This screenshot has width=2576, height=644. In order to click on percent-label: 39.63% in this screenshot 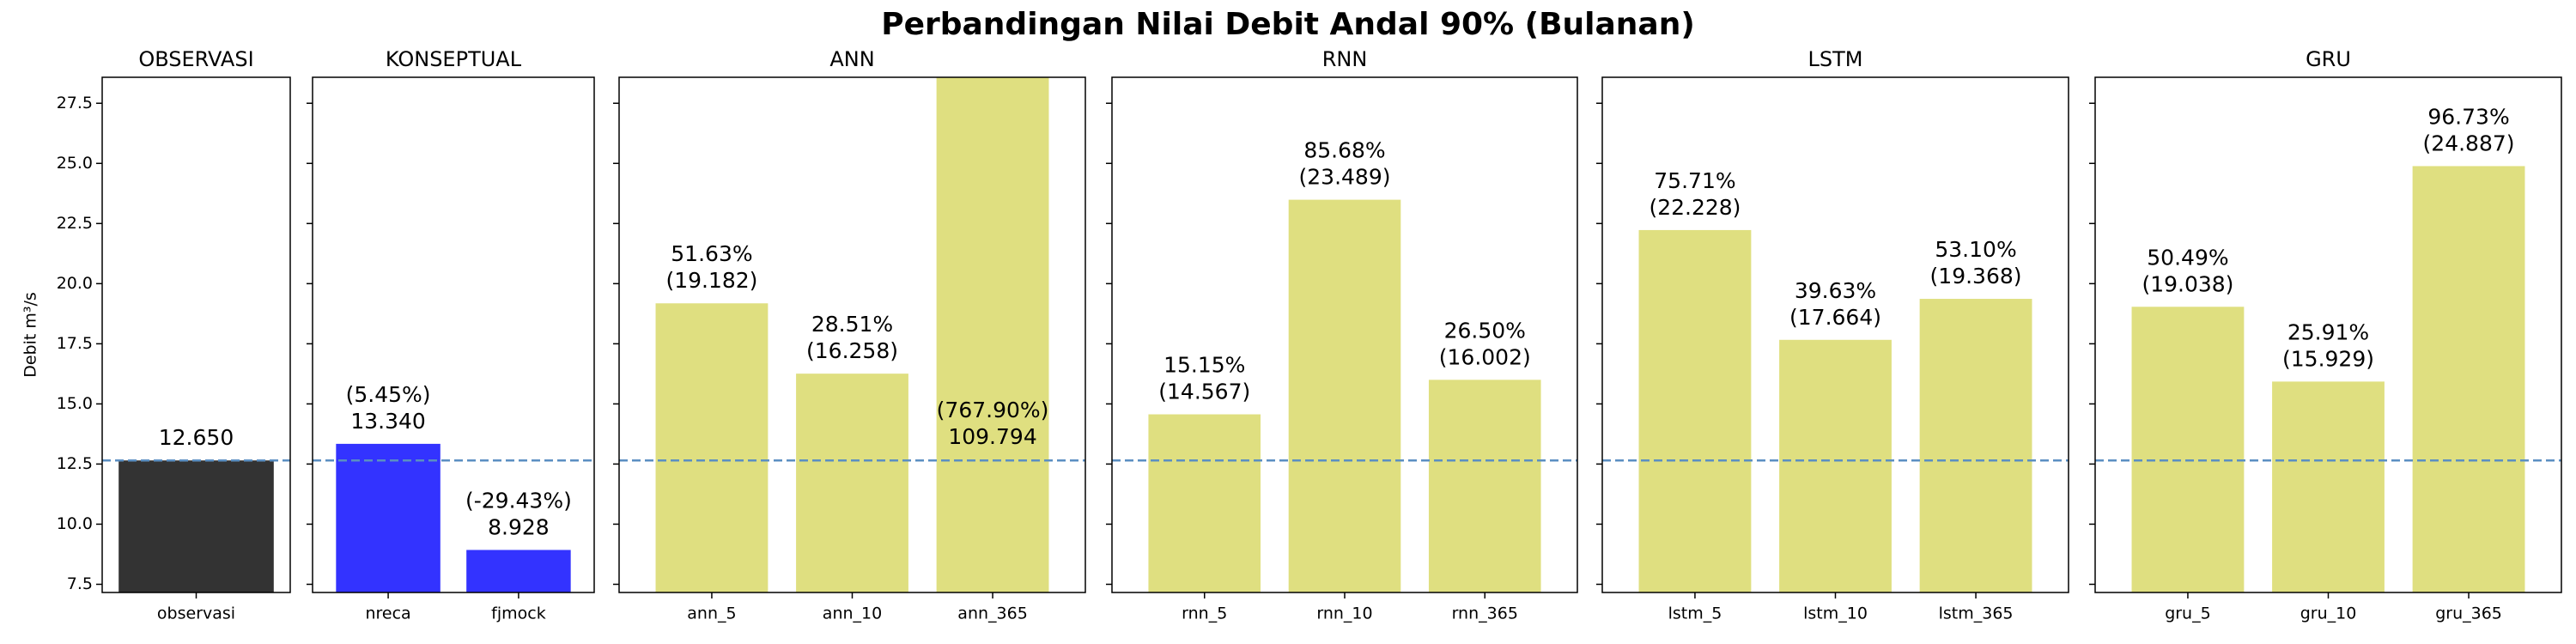, I will do `click(1836, 291)`.